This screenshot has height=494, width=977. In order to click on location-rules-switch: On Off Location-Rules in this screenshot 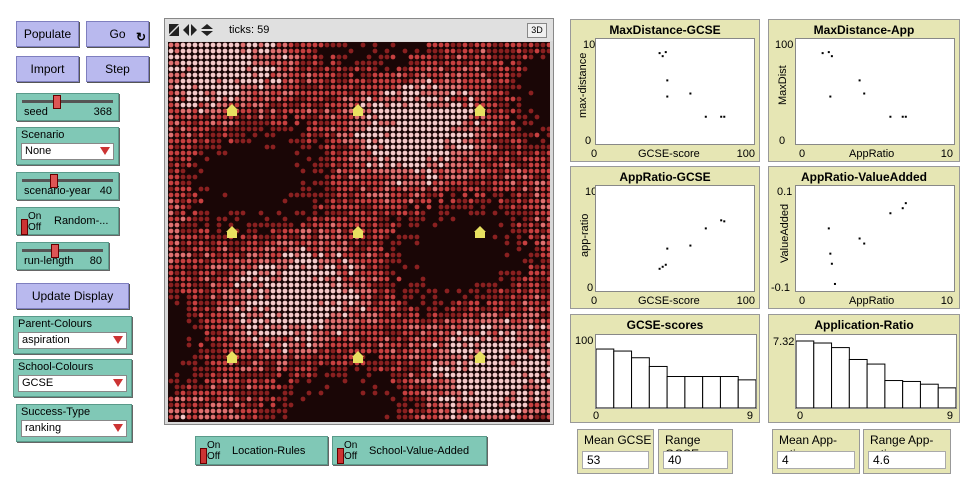, I will do `click(261, 450)`.